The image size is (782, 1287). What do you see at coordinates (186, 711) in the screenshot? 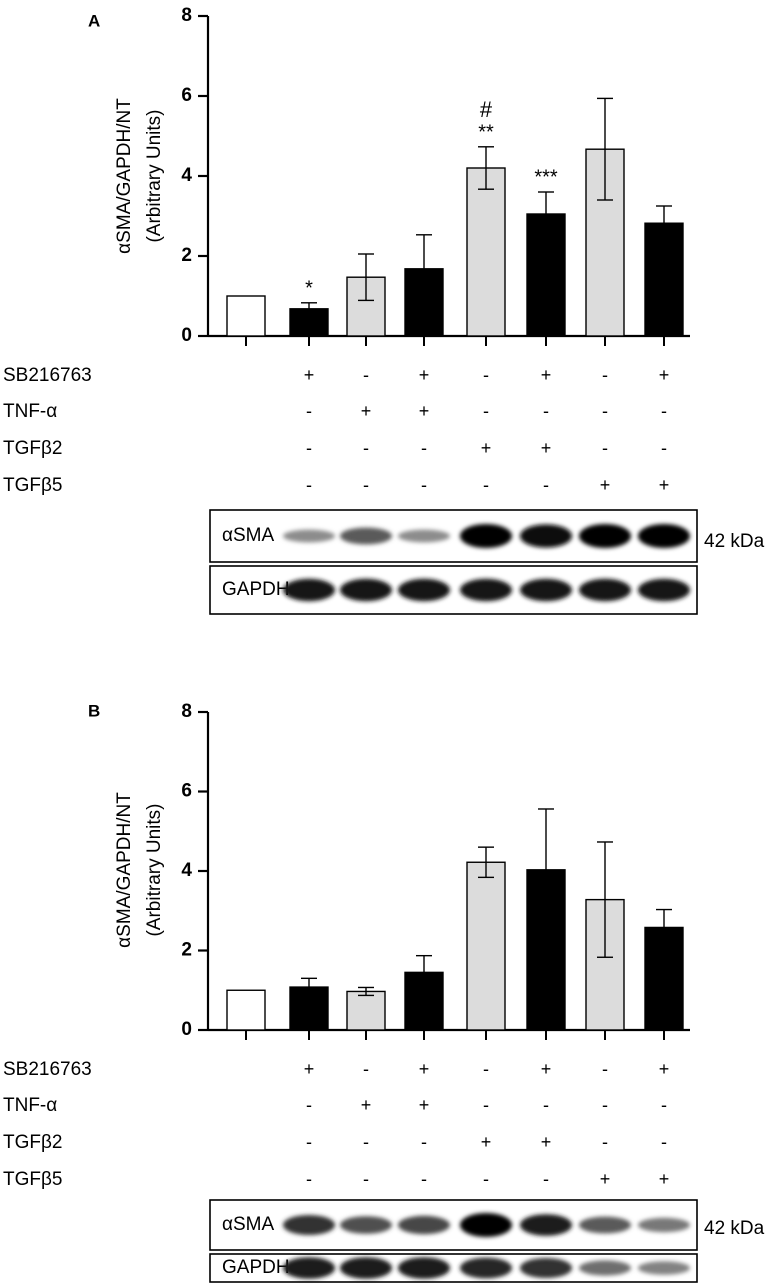
I see `y-tick-label: 8` at bounding box center [186, 711].